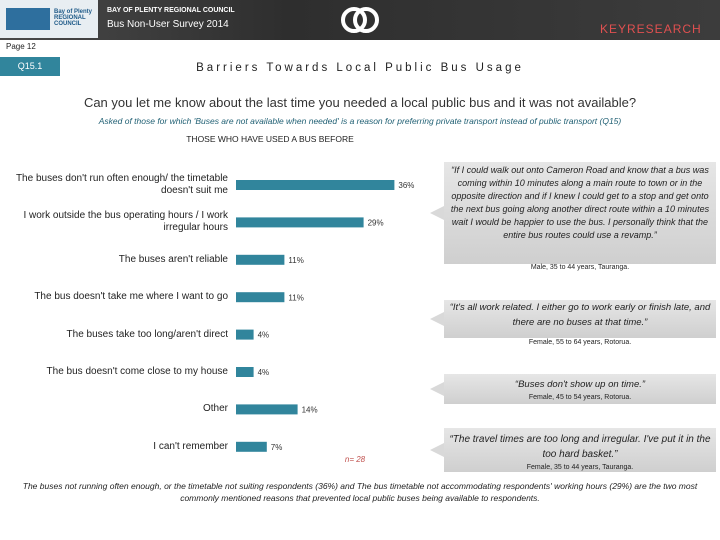  What do you see at coordinates (270, 139) in the screenshot?
I see `group-label: THOSE WHO HAVE USED A BUS BEFORE` at bounding box center [270, 139].